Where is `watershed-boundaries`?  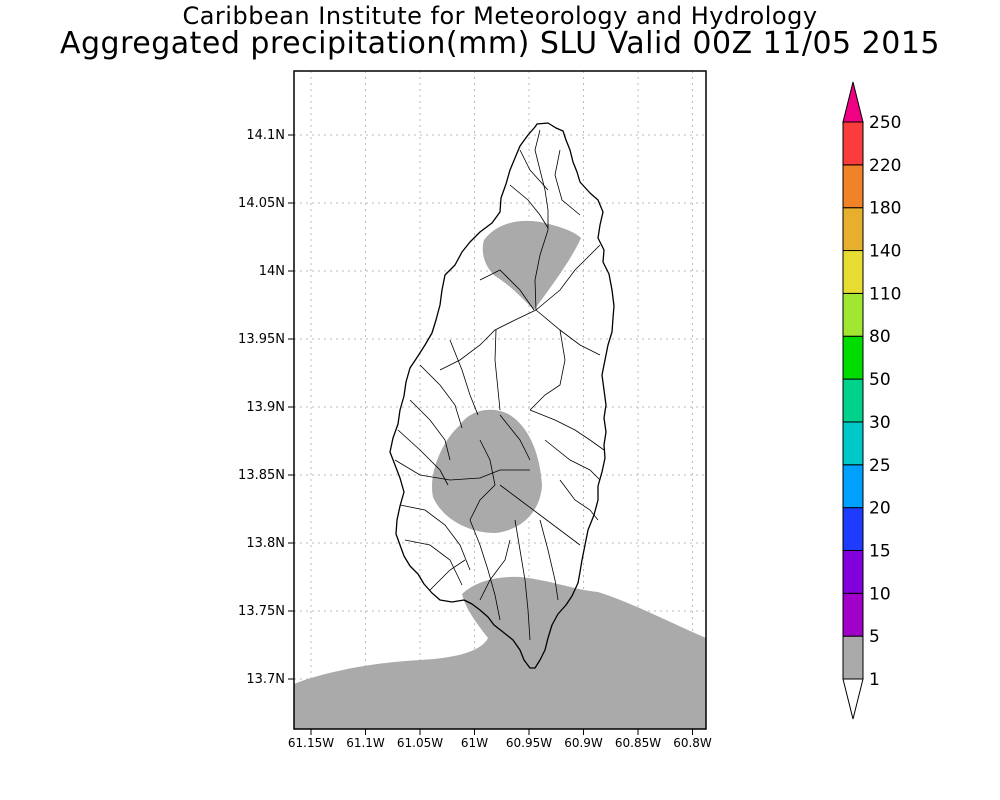 watershed-boundaries is located at coordinates (499, 385).